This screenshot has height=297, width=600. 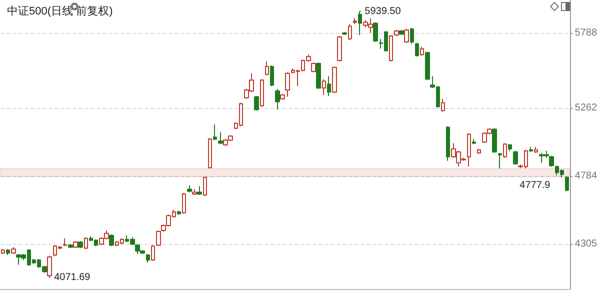 I want to click on chart-title: 中证500(日线 前复权), so click(x=60, y=11).